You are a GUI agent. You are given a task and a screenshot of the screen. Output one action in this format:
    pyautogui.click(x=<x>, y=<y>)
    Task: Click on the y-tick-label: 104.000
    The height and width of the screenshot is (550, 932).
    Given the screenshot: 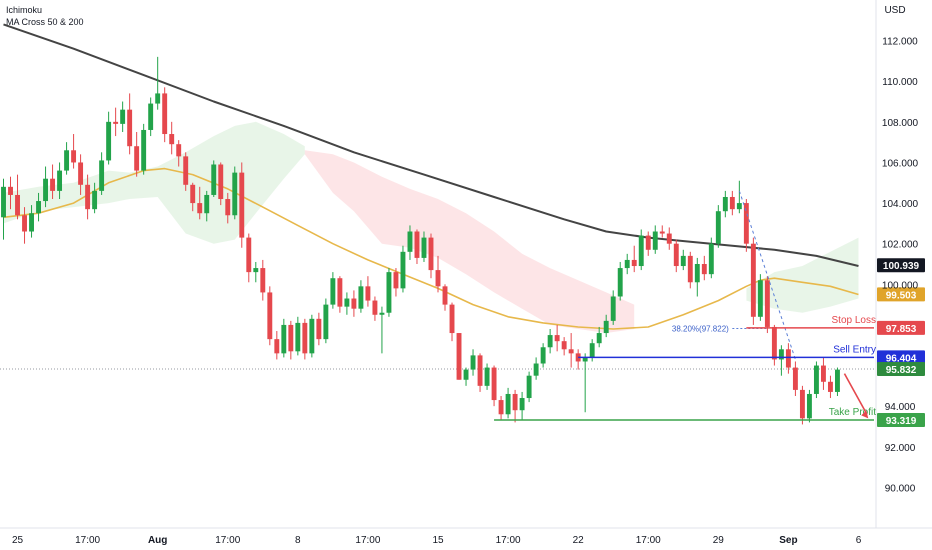 What is the action you would take?
    pyautogui.click(x=900, y=204)
    